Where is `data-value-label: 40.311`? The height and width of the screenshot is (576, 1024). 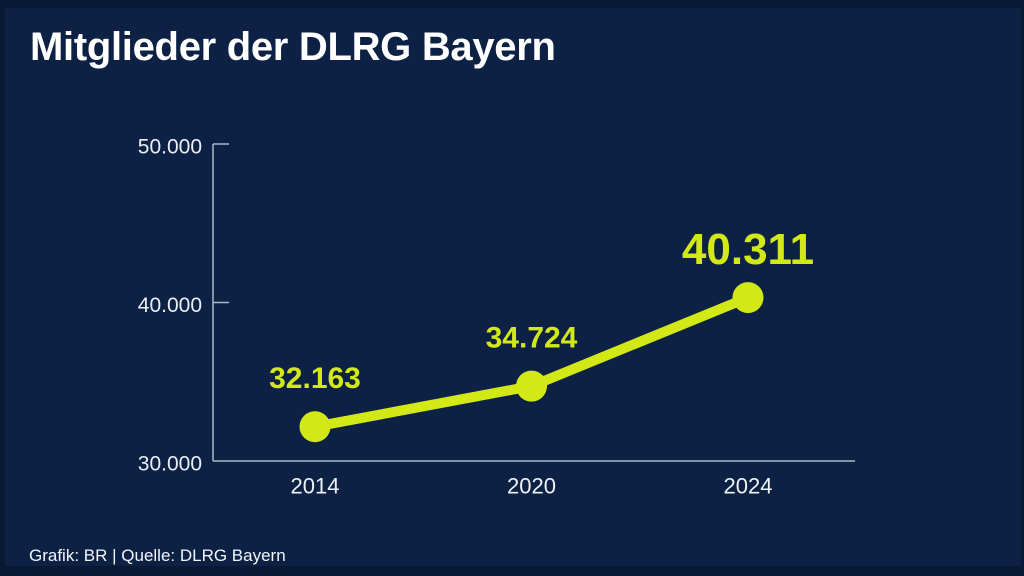 data-value-label: 40.311 is located at coordinates (748, 249).